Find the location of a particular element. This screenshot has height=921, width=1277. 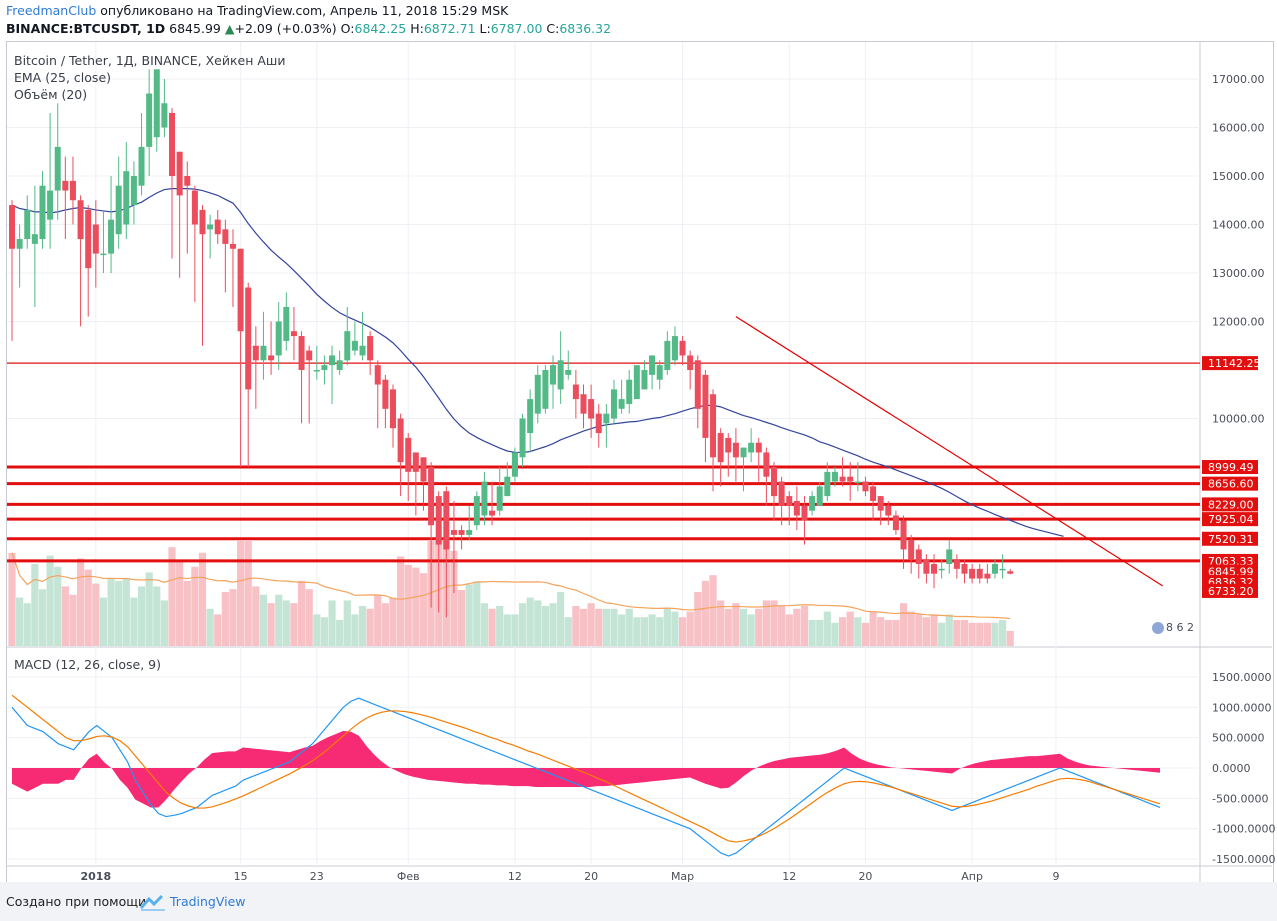

tradingview-logo-icon is located at coordinates (153, 902).